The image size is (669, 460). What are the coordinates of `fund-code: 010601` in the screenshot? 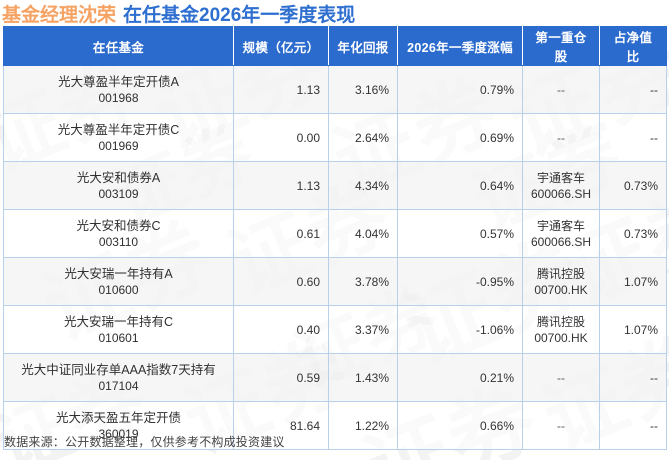 It's located at (118, 337).